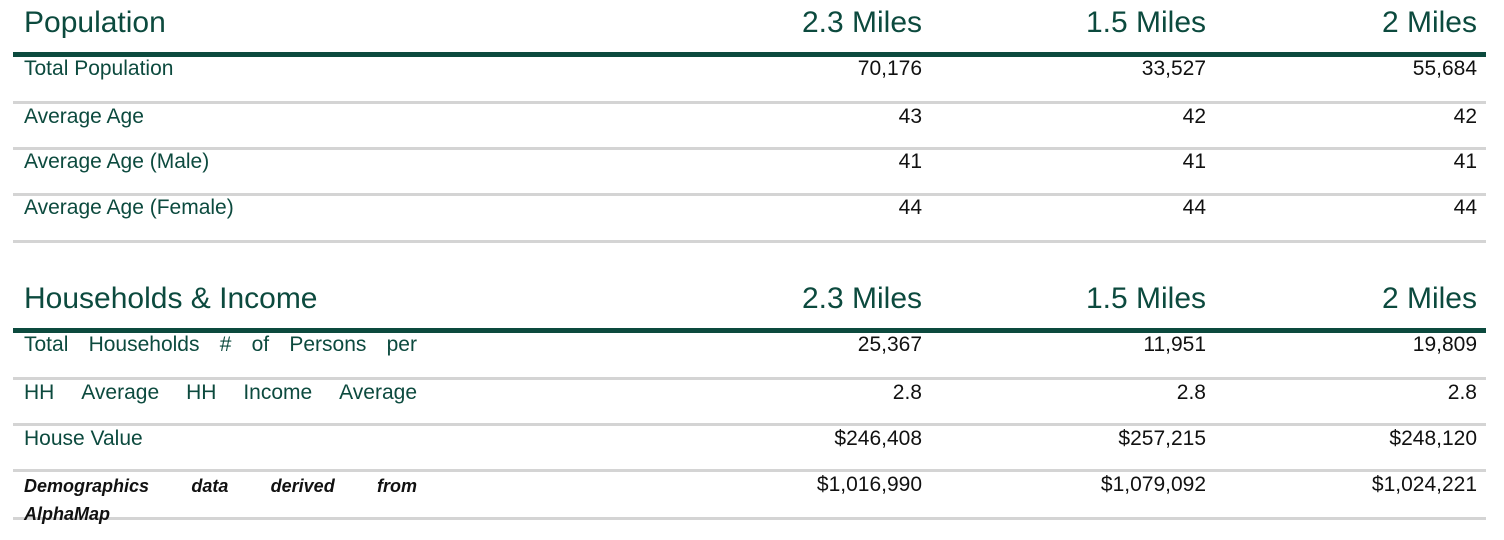 The height and width of the screenshot is (540, 1504). What do you see at coordinates (749, 219) in the screenshot?
I see `table-row-average-age-female: Average Age (Female) 44 44 44` at bounding box center [749, 219].